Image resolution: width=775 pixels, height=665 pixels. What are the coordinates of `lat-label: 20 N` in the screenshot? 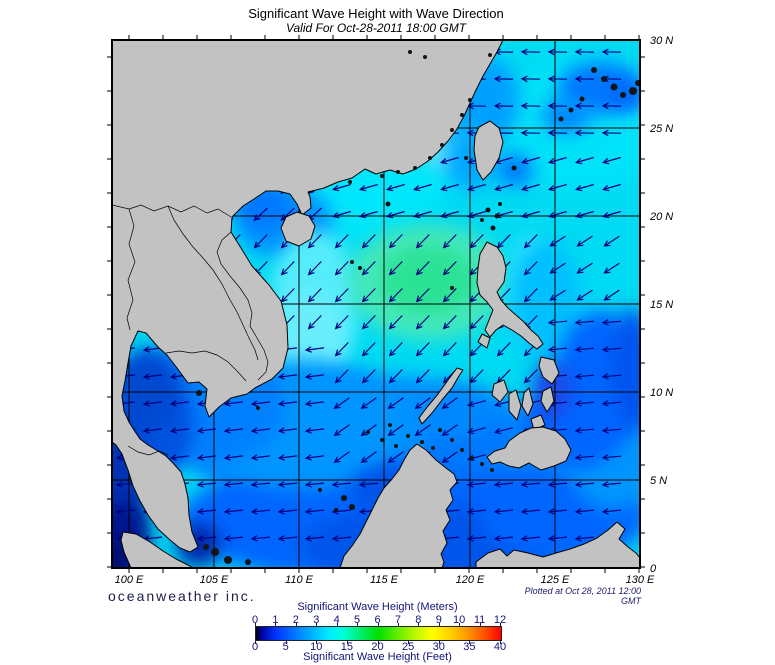 It's located at (661, 217).